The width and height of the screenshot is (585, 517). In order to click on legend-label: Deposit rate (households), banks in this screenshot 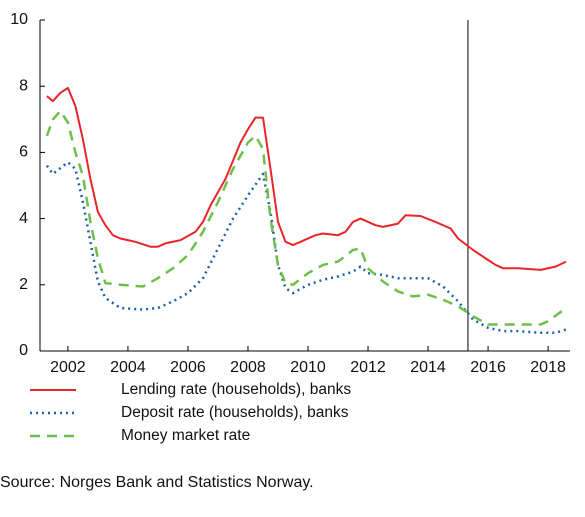, I will do `click(235, 412)`.